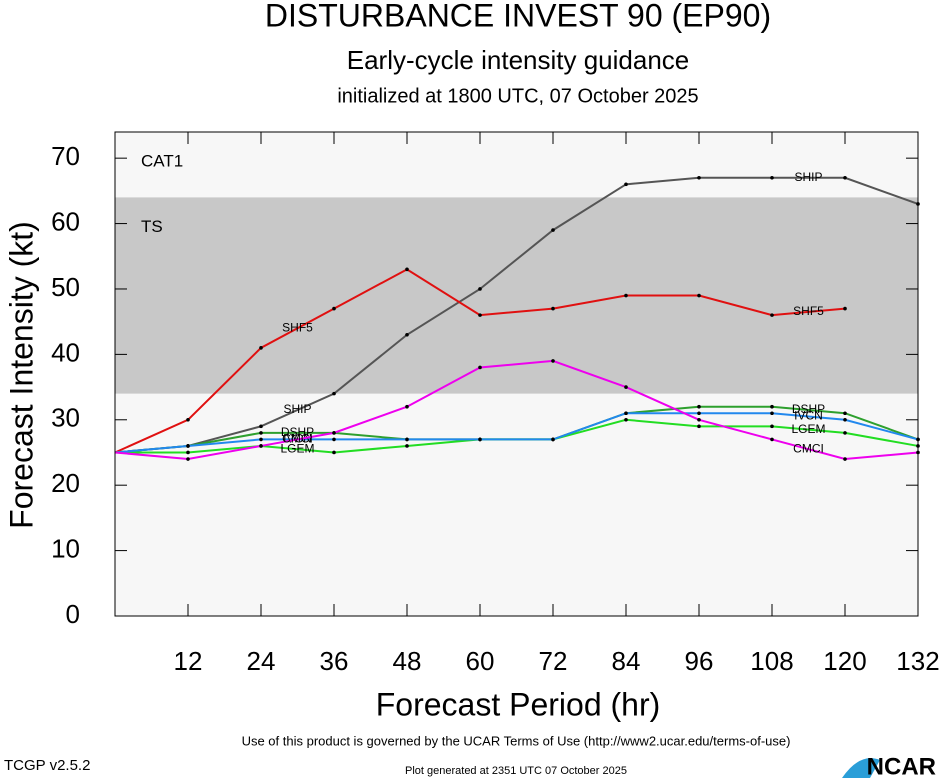 Image resolution: width=940 pixels, height=780 pixels. I want to click on x-tick-label: 108, so click(771, 661).